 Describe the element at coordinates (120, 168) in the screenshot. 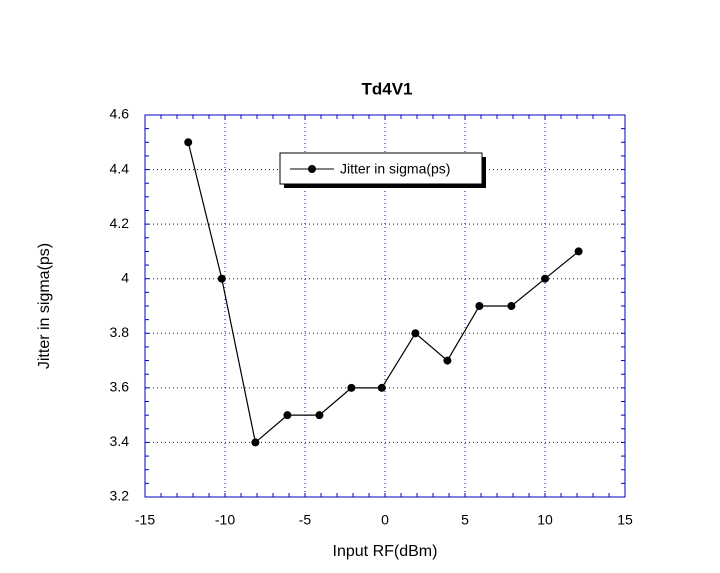

I see `y-tick-label: 4.4` at that location.